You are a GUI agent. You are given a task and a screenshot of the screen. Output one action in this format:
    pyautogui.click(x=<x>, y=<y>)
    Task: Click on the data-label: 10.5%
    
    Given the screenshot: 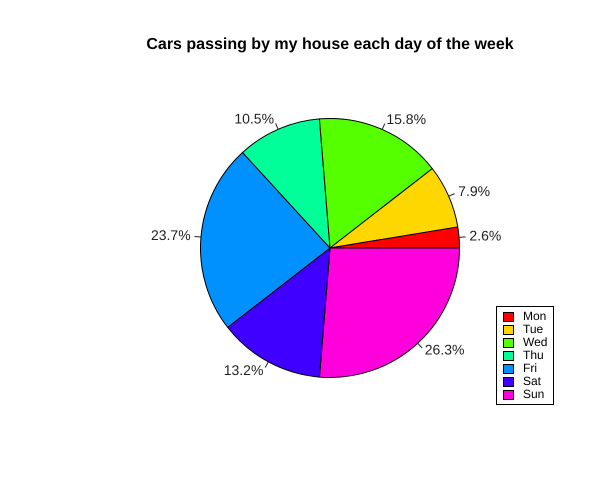 What is the action you would take?
    pyautogui.click(x=254, y=118)
    